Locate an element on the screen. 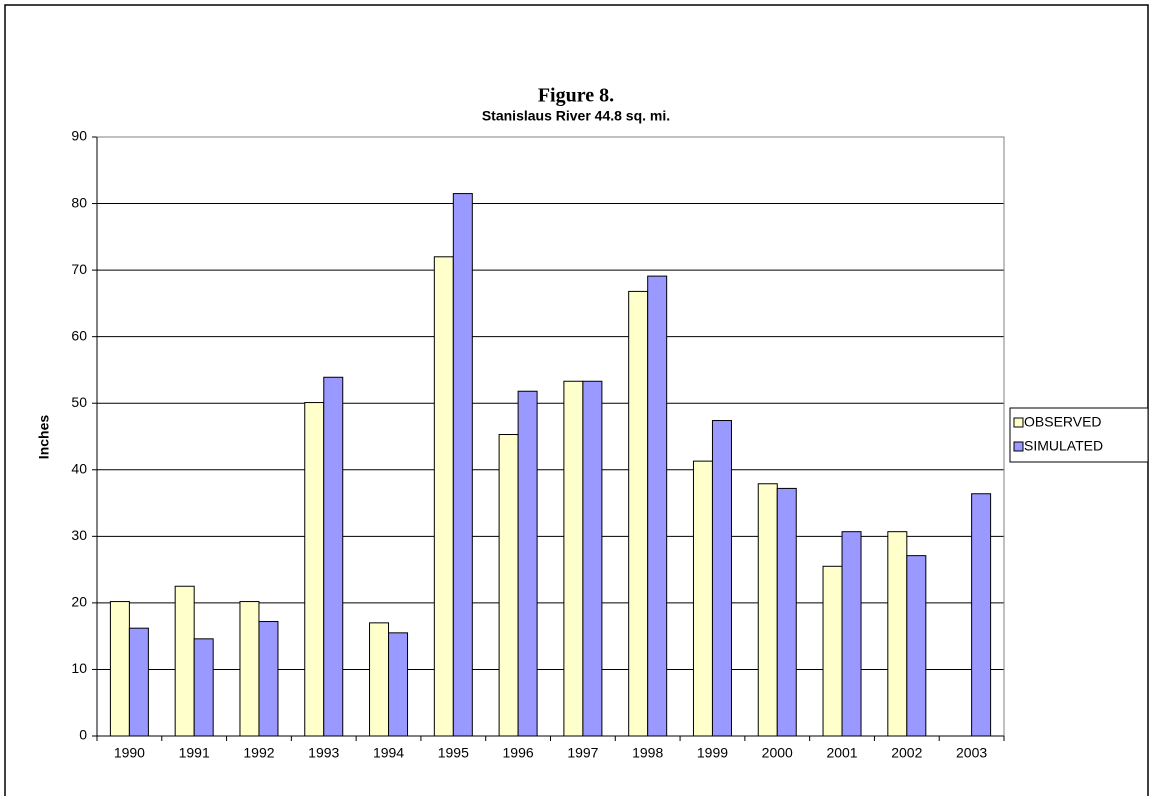  y-tick-label: 60 is located at coordinates (79, 335).